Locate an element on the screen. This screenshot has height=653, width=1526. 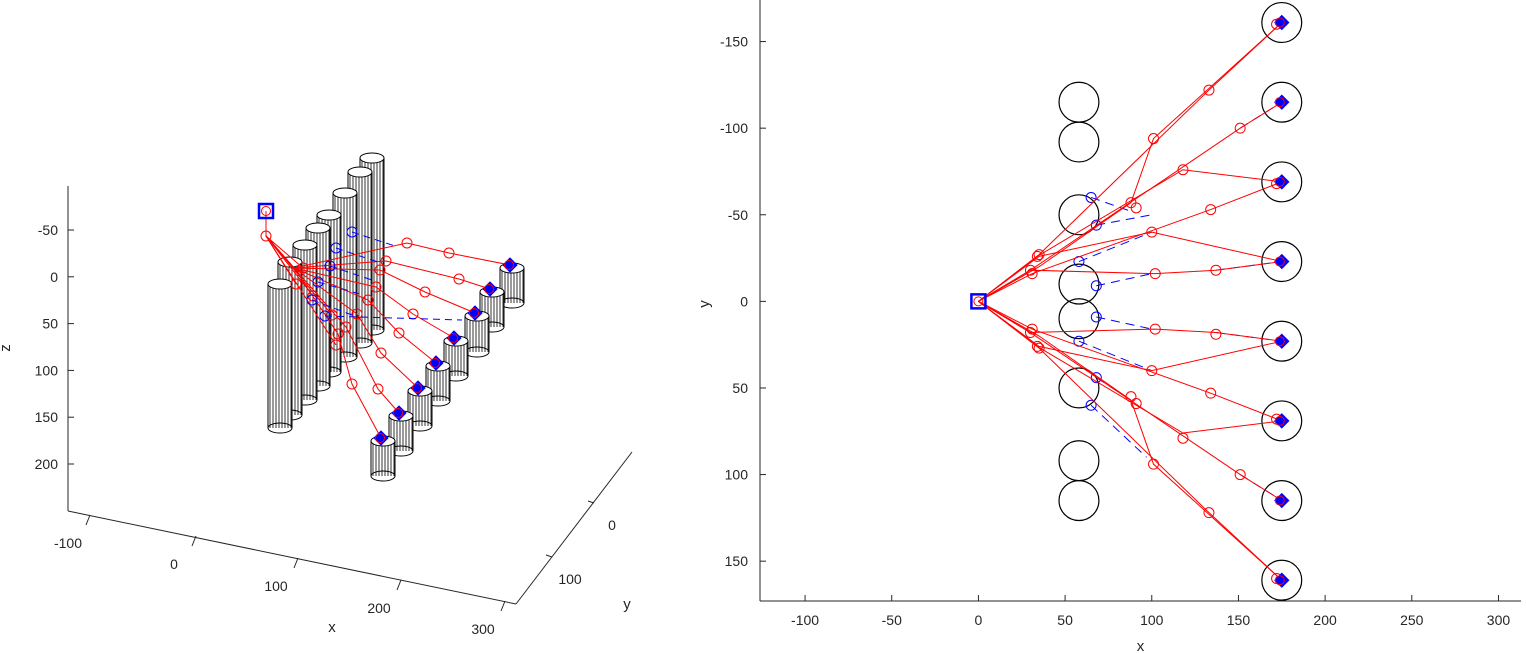
z-tick-label: 50 is located at coordinates (50, 324).